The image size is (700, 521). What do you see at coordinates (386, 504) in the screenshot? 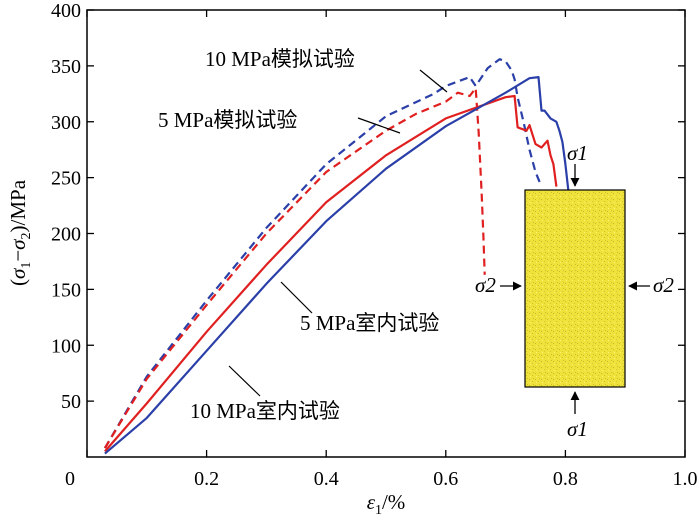
I see `x-axis-title: ε1/%` at bounding box center [386, 504].